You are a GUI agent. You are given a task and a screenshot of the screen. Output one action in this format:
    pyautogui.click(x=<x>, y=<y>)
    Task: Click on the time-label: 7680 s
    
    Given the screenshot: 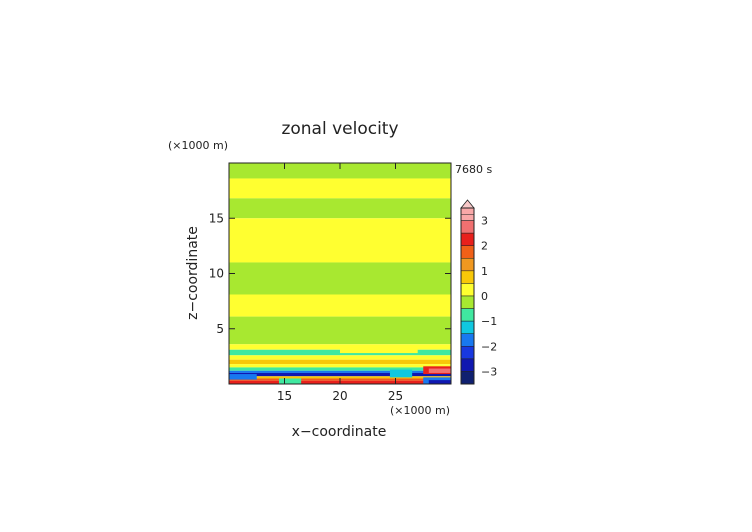 What is the action you would take?
    pyautogui.click(x=473, y=169)
    